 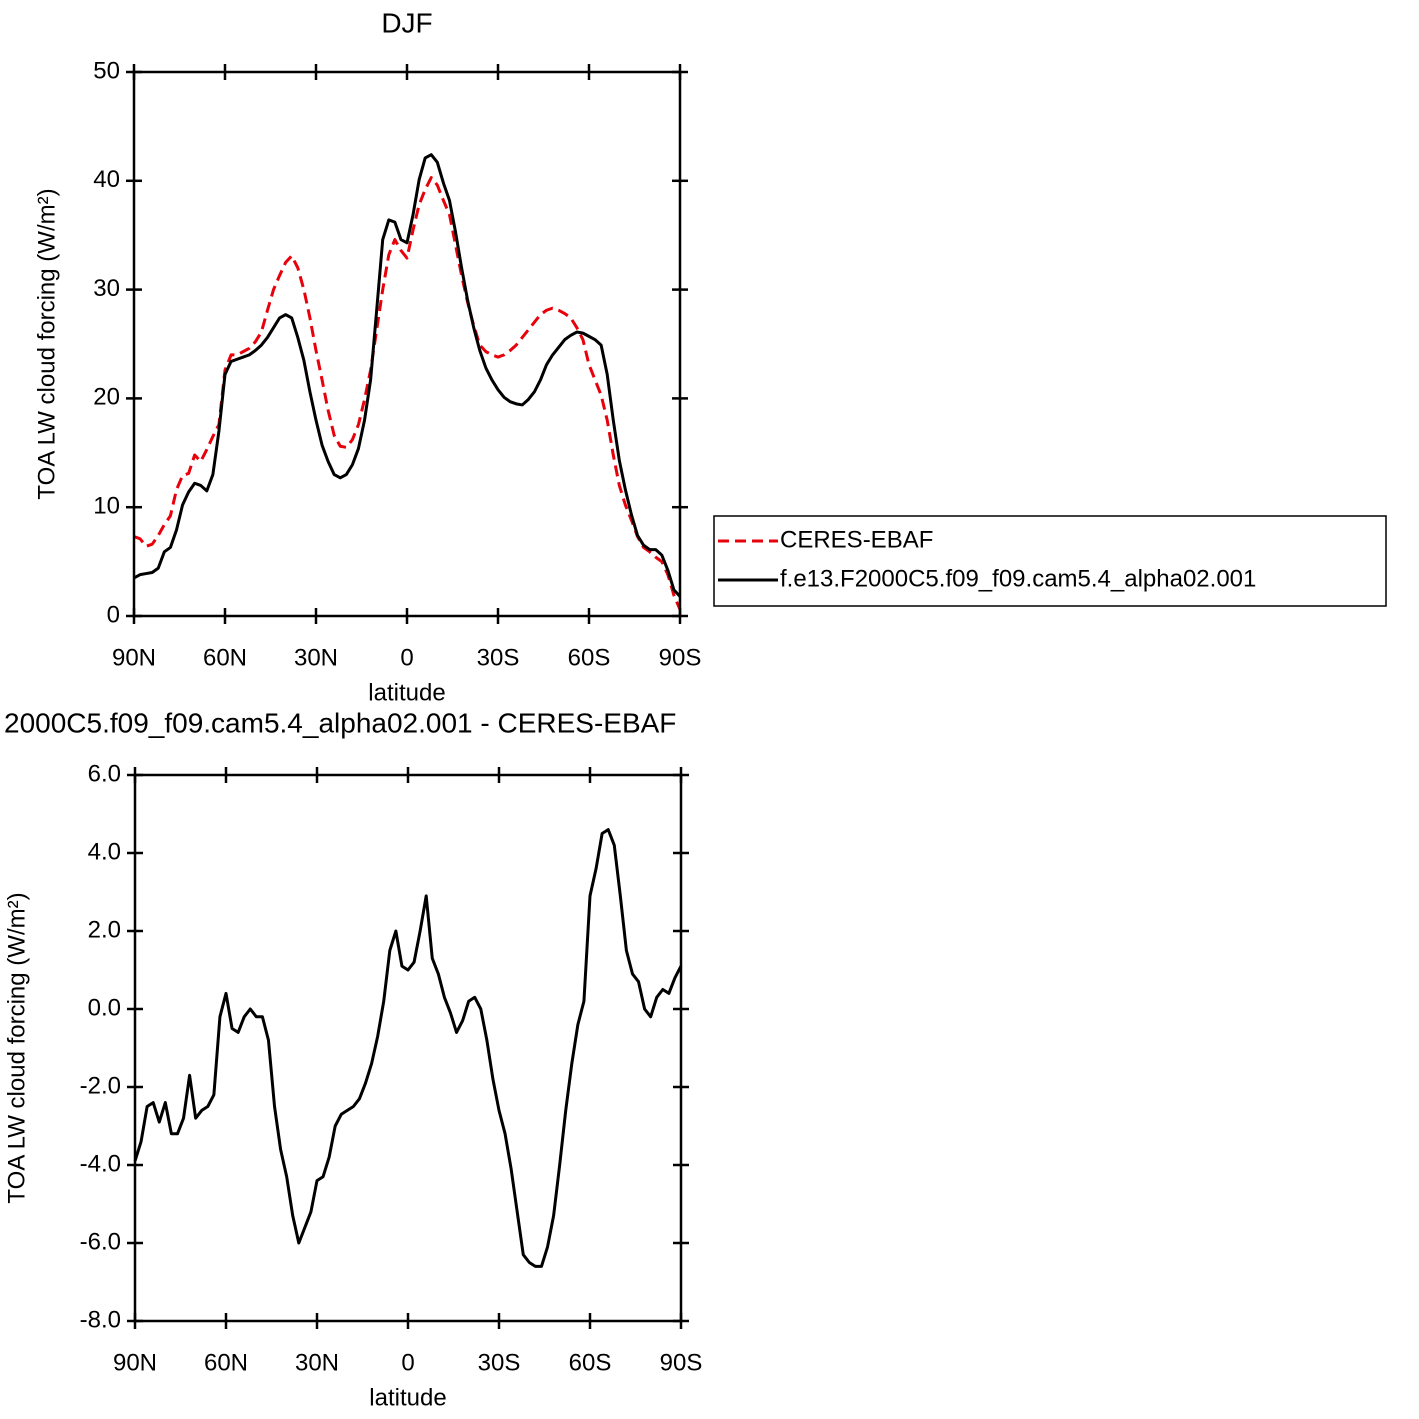 I want to click on y-tick-label: 6.0, so click(x=104, y=773).